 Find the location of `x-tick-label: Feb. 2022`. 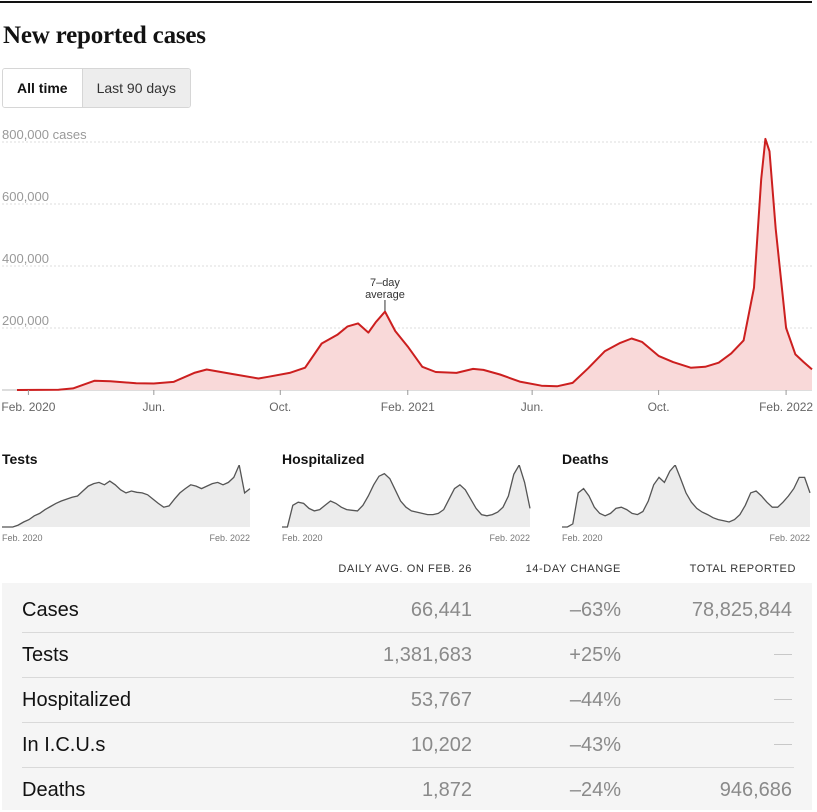

x-tick-label: Feb. 2022 is located at coordinates (786, 407).